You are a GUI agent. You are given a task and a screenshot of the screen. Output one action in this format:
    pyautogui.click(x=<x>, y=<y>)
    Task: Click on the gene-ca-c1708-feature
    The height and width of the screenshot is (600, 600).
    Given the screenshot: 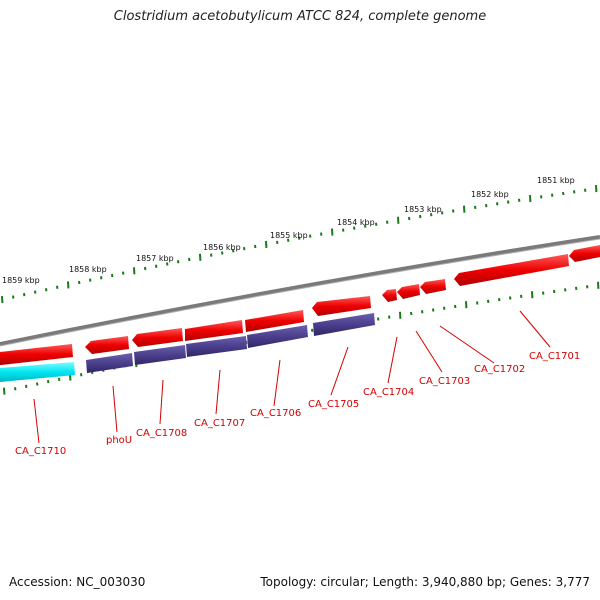 What is the action you would take?
    pyautogui.click(x=157, y=337)
    